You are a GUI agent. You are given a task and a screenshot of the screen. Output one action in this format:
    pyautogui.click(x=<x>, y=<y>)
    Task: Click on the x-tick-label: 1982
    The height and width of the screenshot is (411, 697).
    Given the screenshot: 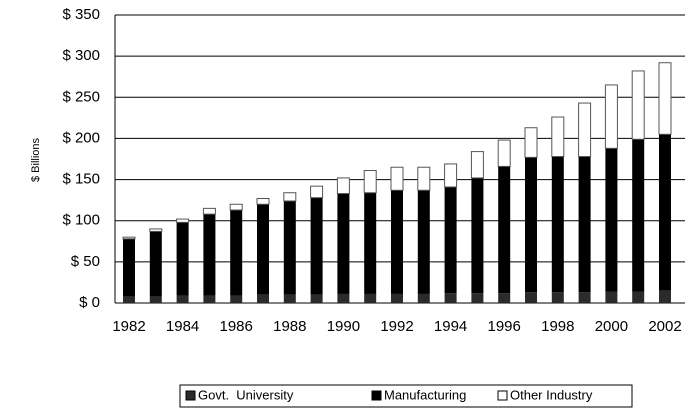 What is the action you would take?
    pyautogui.click(x=128, y=326)
    